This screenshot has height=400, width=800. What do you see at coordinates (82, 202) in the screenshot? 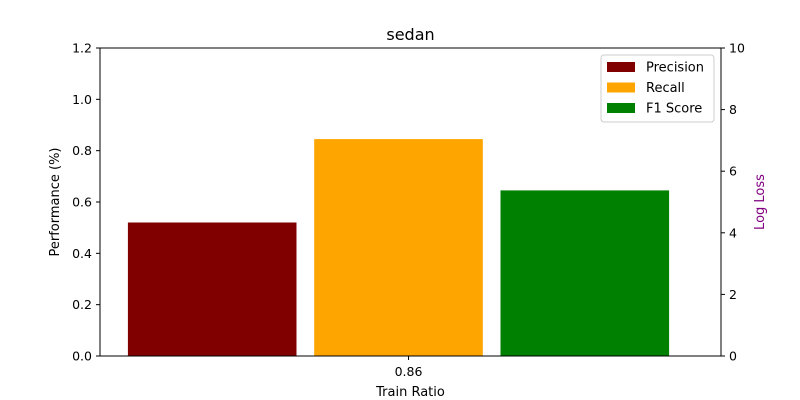
I see `y-tick-label: 0.6` at bounding box center [82, 202].